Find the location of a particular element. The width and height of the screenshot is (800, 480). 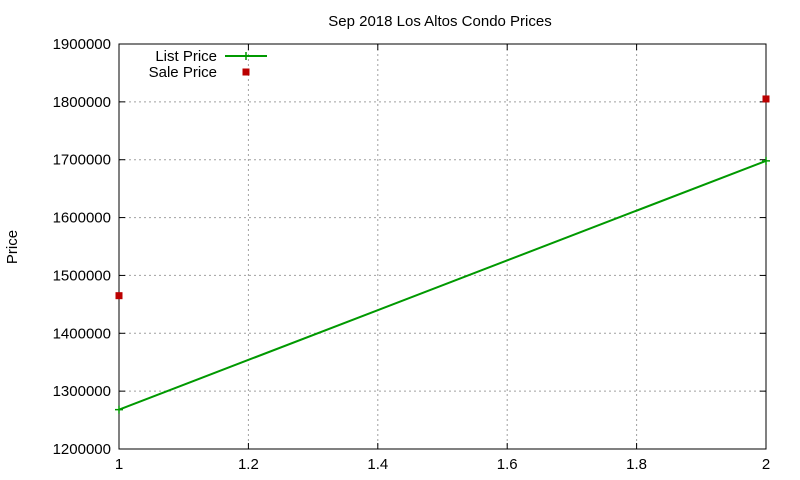

x-tick-label: 1.2 is located at coordinates (248, 464).